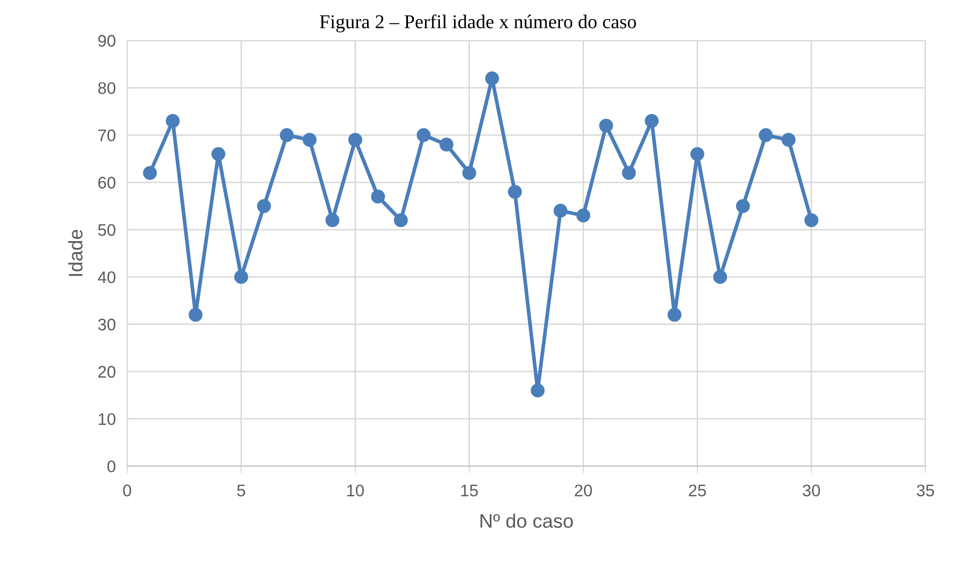 The image size is (956, 579). Describe the element at coordinates (697, 490) in the screenshot. I see `x-tick-label: 25` at that location.